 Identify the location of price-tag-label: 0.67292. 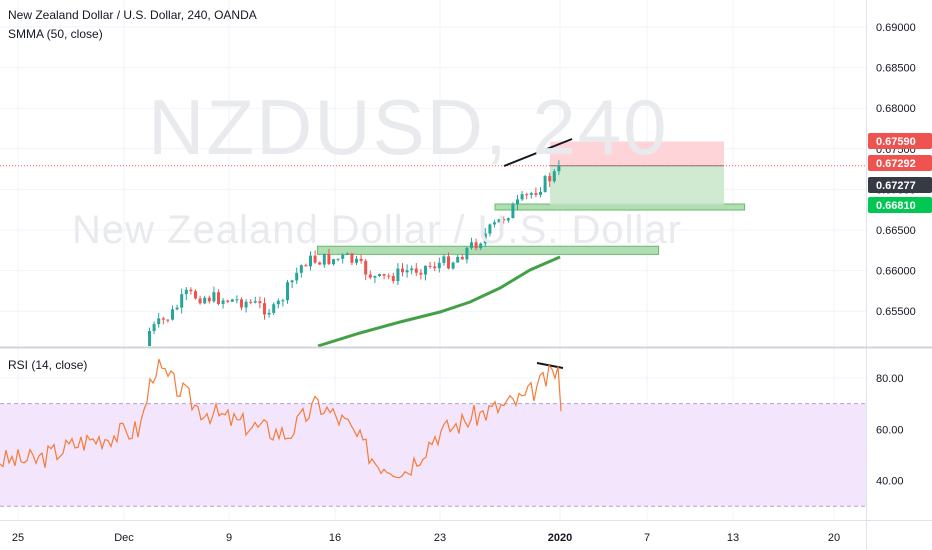
(896, 164).